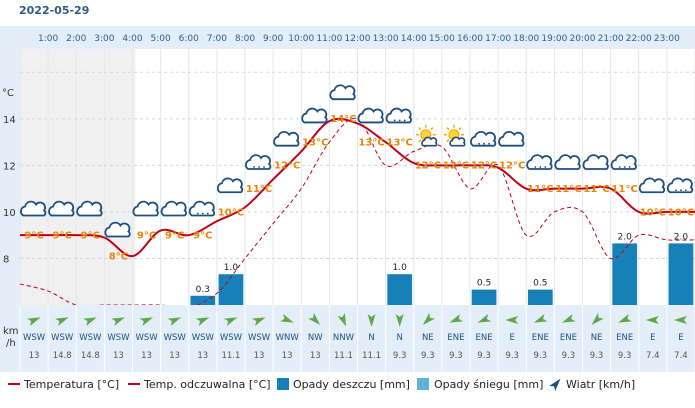 The height and width of the screenshot is (408, 695). What do you see at coordinates (315, 338) in the screenshot?
I see `wind-direction: NW` at bounding box center [315, 338].